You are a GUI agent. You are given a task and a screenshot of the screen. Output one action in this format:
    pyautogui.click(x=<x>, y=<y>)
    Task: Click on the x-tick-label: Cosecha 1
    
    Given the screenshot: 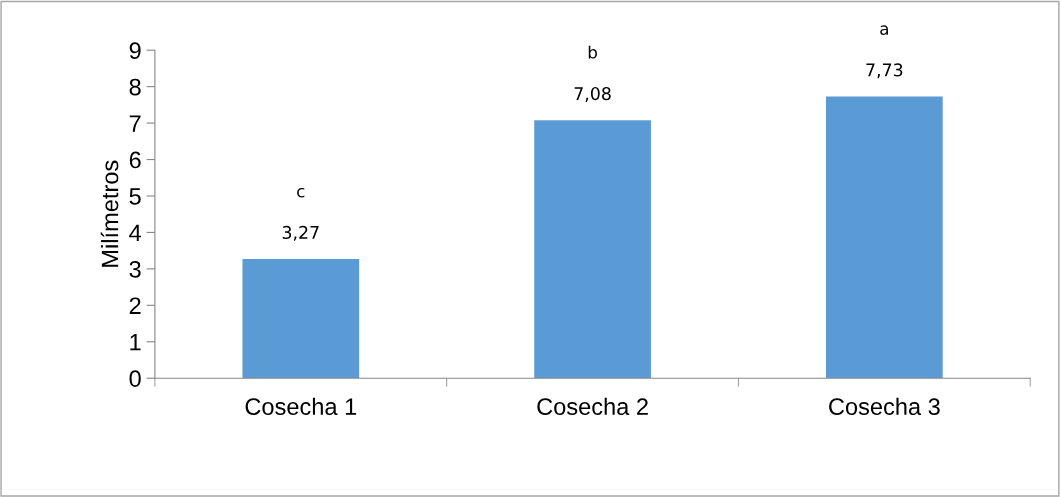 What is the action you would take?
    pyautogui.click(x=301, y=406)
    